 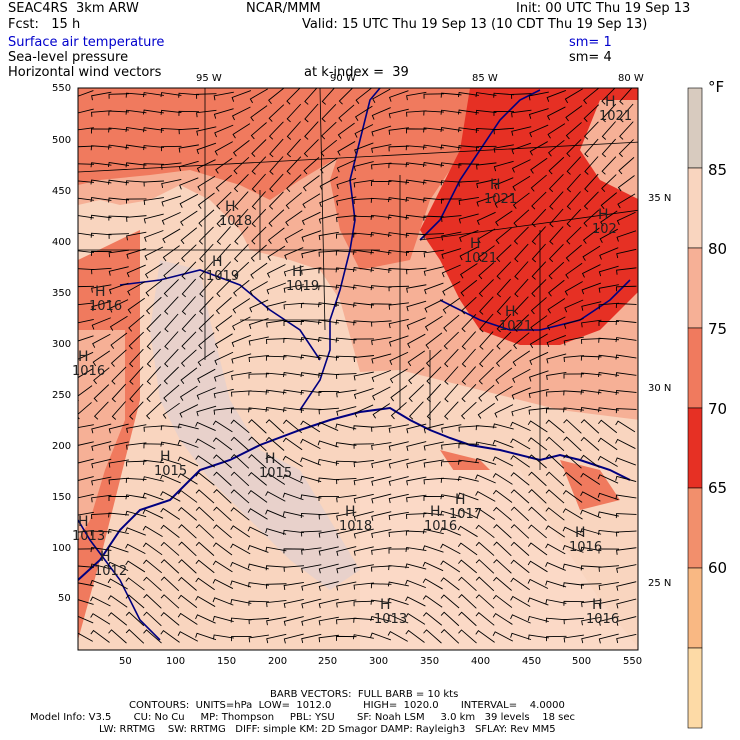 I want to click on high-pressure-marker: H, so click(x=83, y=522).